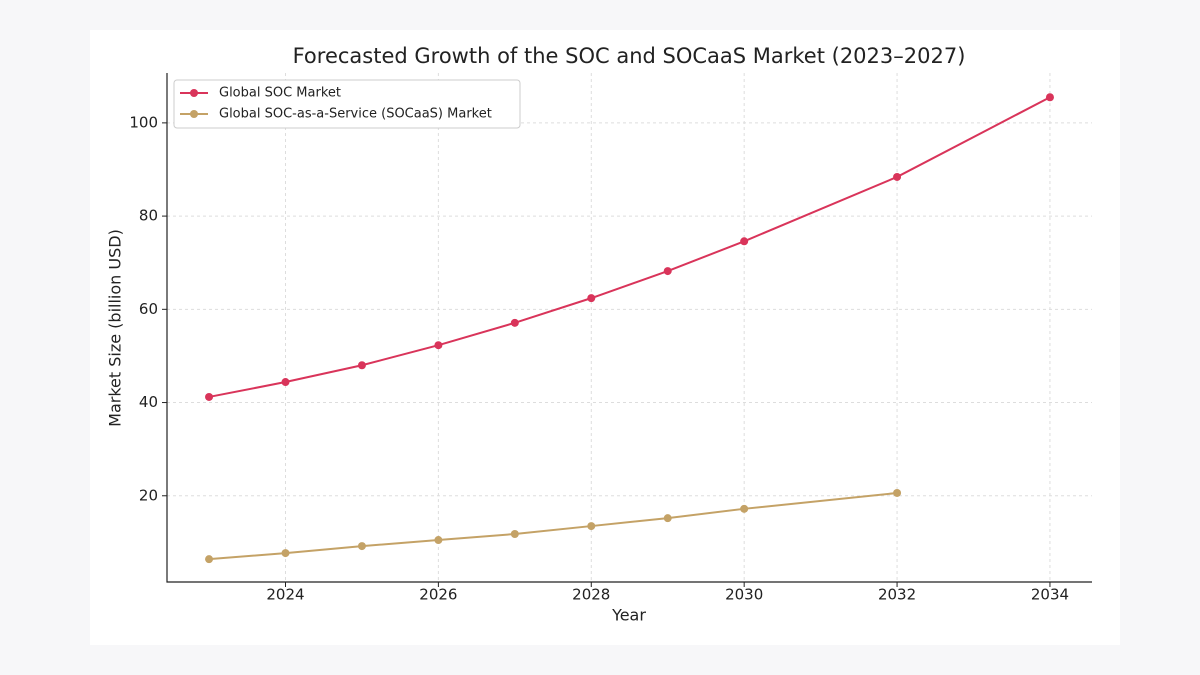  I want to click on x-axis-label: Year, so click(628, 615).